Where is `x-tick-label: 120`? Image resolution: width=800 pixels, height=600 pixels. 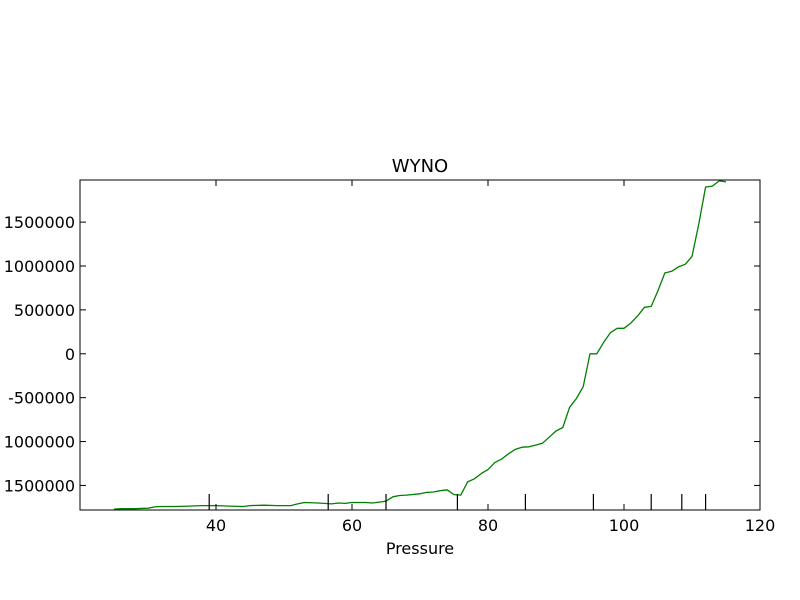 x-tick-label: 120 is located at coordinates (760, 525).